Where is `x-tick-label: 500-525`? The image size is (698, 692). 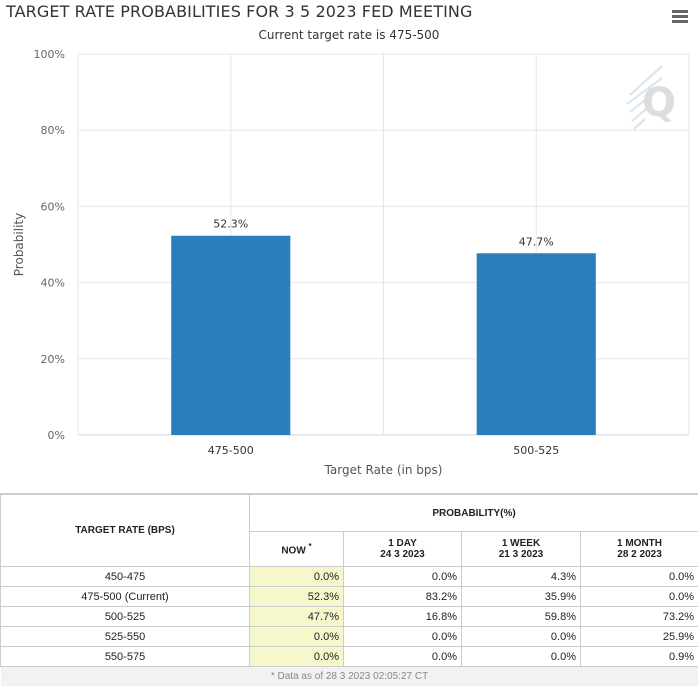
x-tick-label: 500-525 is located at coordinates (536, 450).